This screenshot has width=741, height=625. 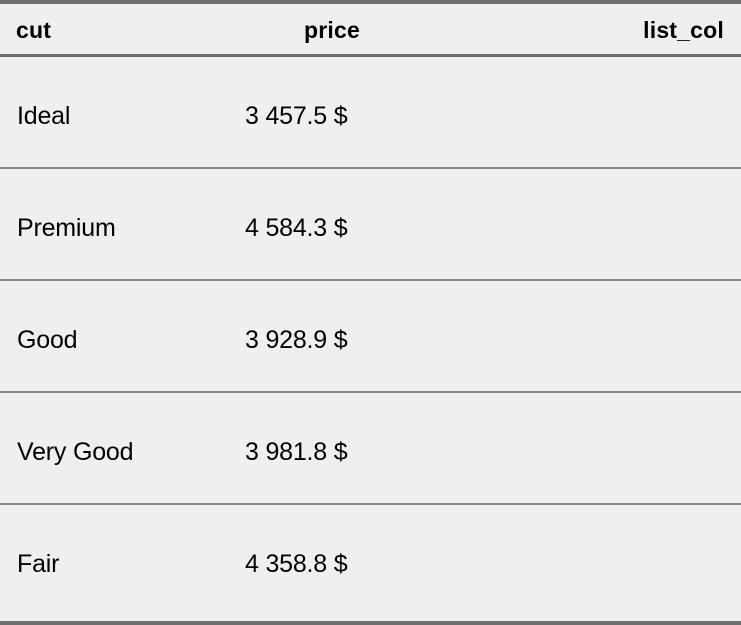 What do you see at coordinates (296, 228) in the screenshot?
I see `cell-price: 4 584.3 $` at bounding box center [296, 228].